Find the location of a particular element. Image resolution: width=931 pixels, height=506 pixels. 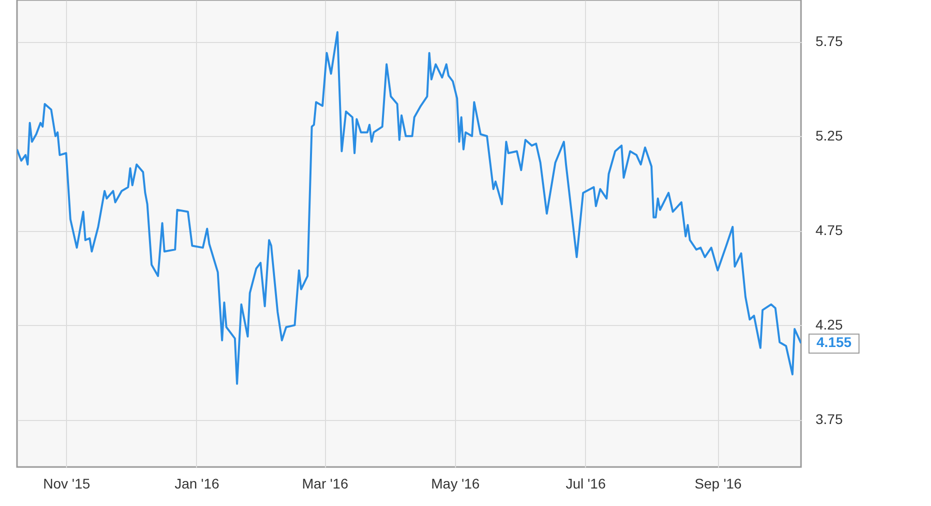

y-tick-label: 4.25 is located at coordinates (829, 324).